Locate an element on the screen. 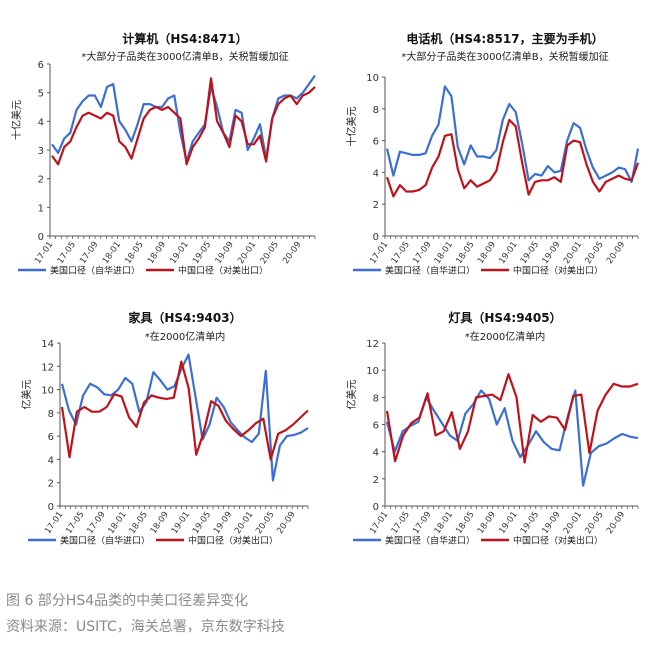 The image size is (656, 646). y-tick-label: 1 is located at coordinates (41, 208).